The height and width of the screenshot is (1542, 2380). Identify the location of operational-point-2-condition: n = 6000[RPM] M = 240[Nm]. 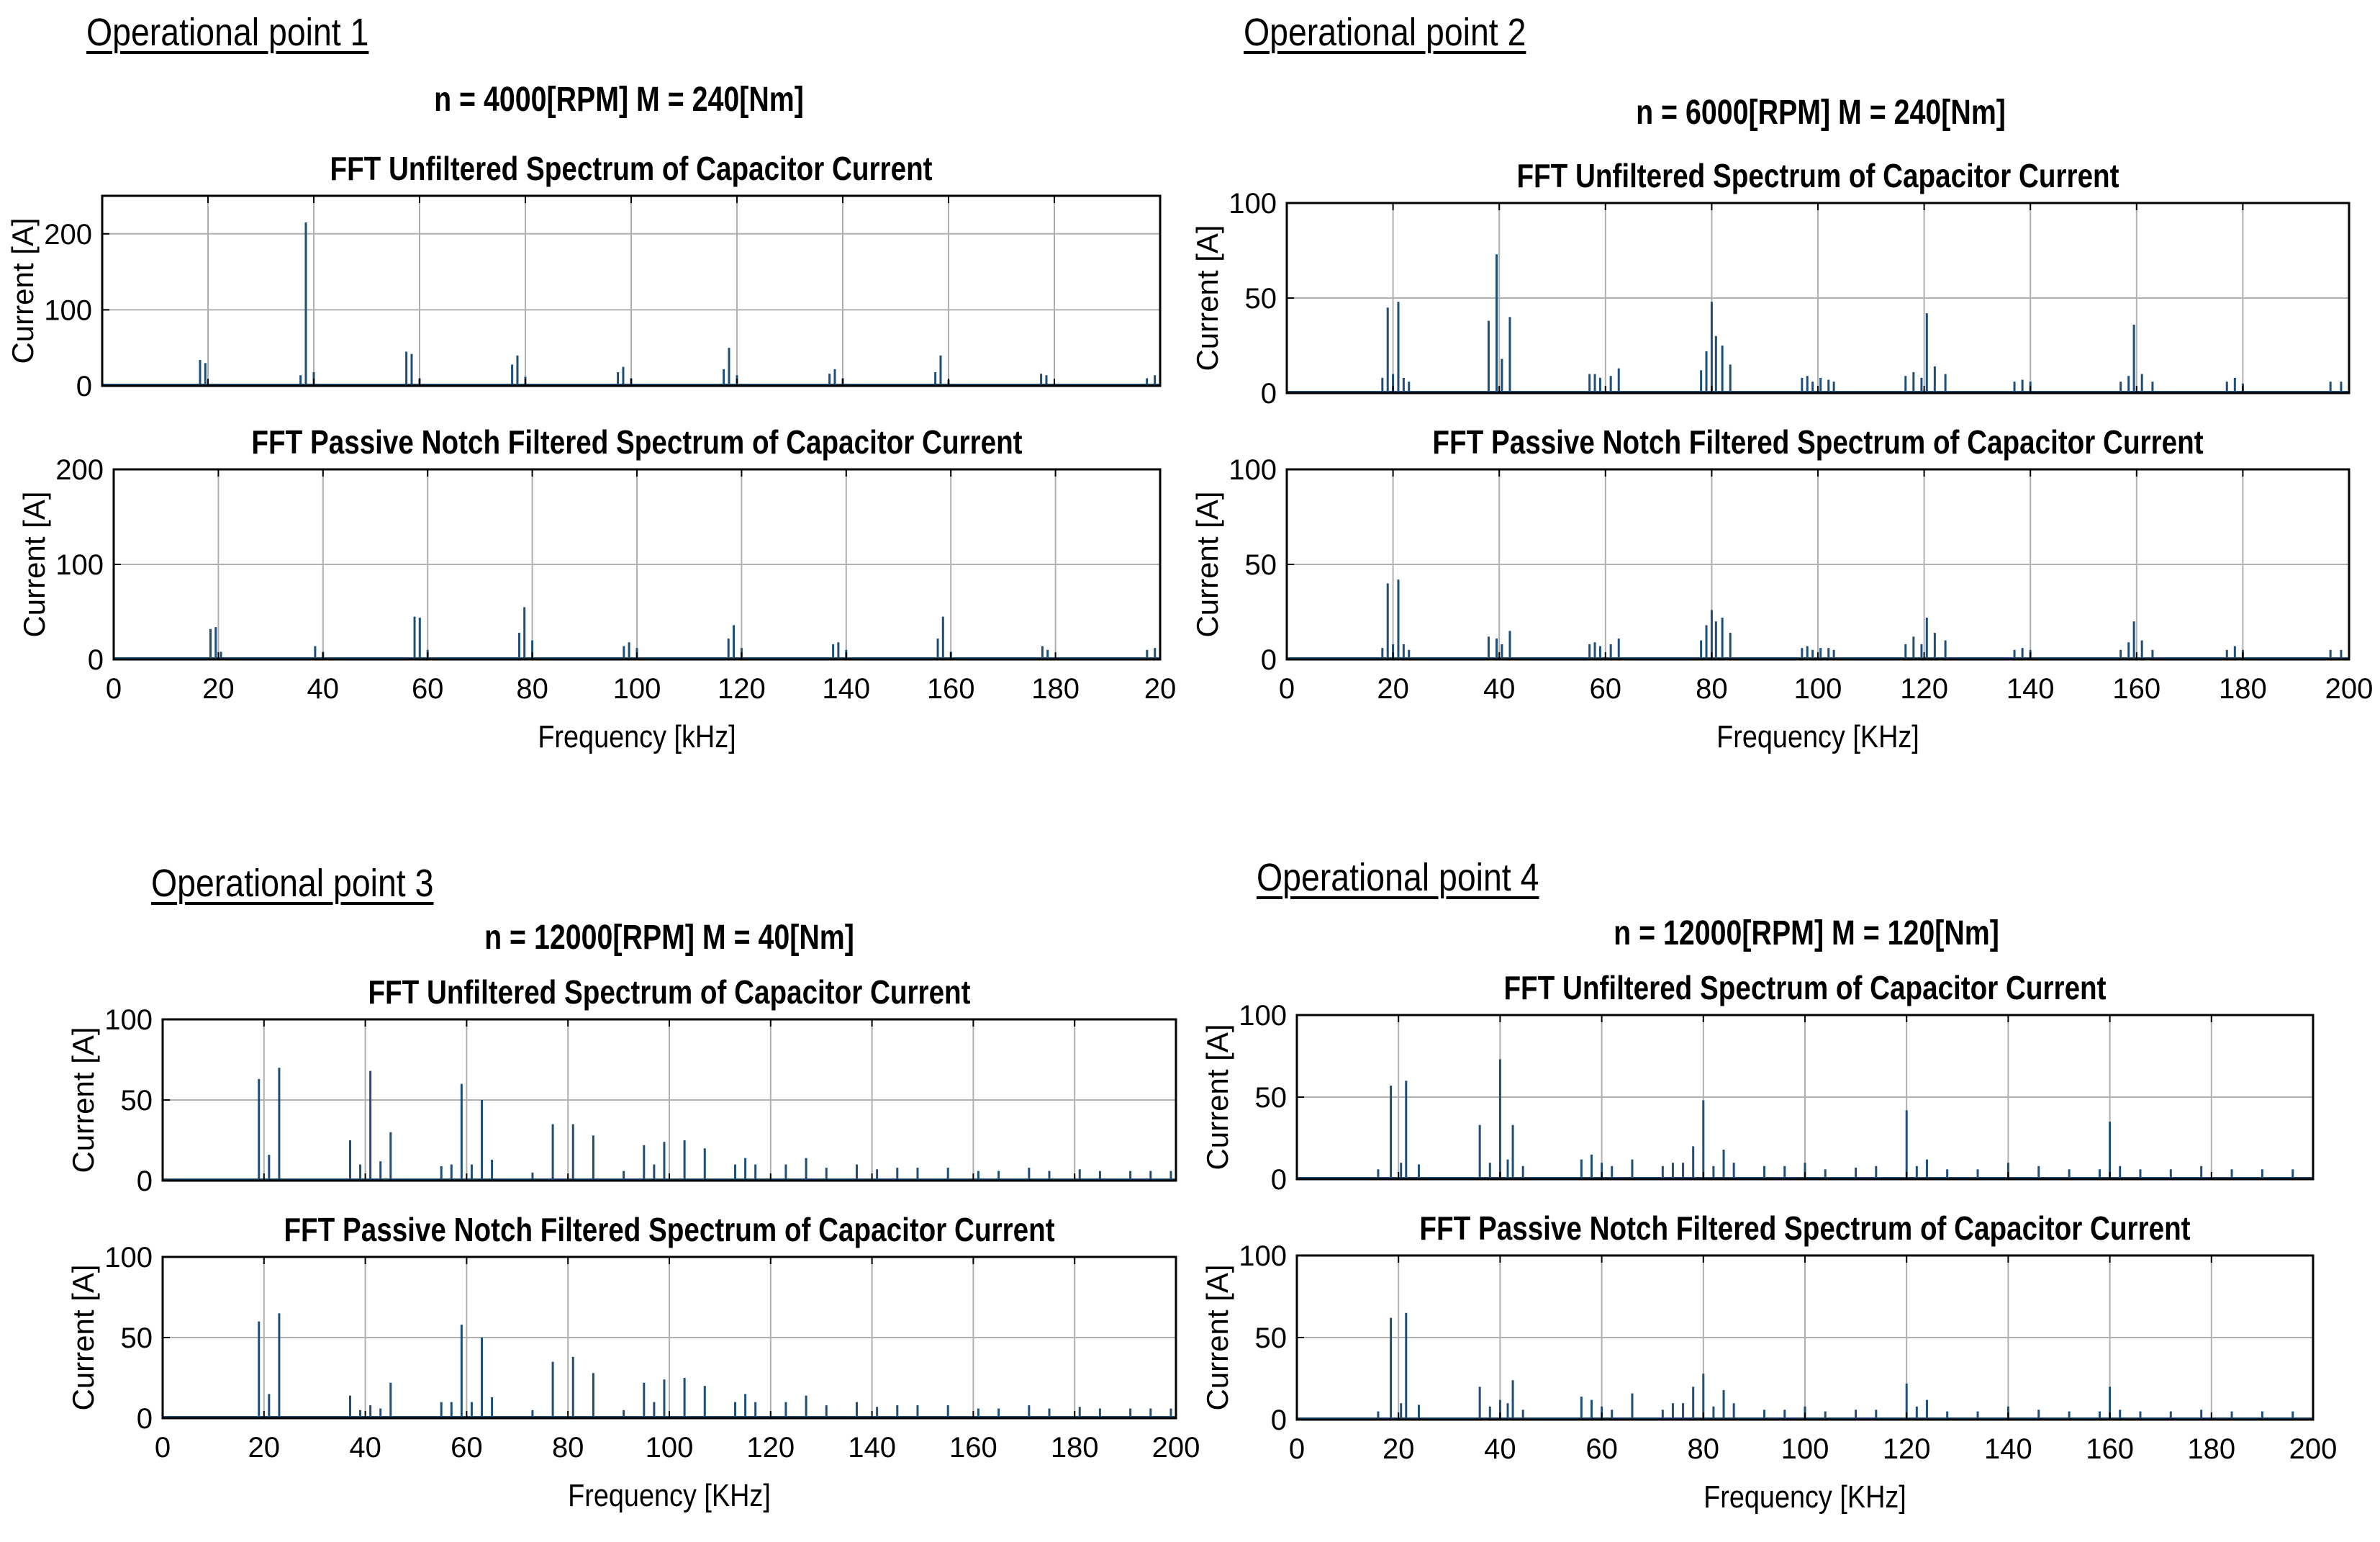
(1821, 112).